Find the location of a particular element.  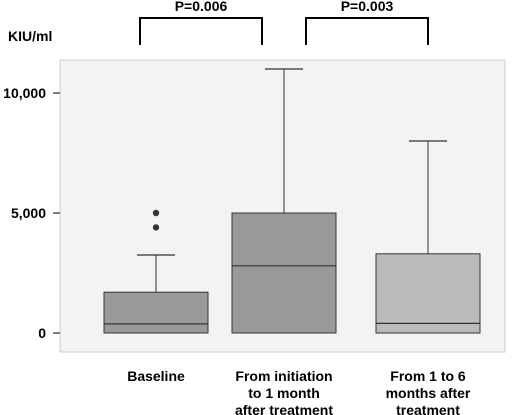

y-axis-label: KIU/ml is located at coordinates (30, 36).